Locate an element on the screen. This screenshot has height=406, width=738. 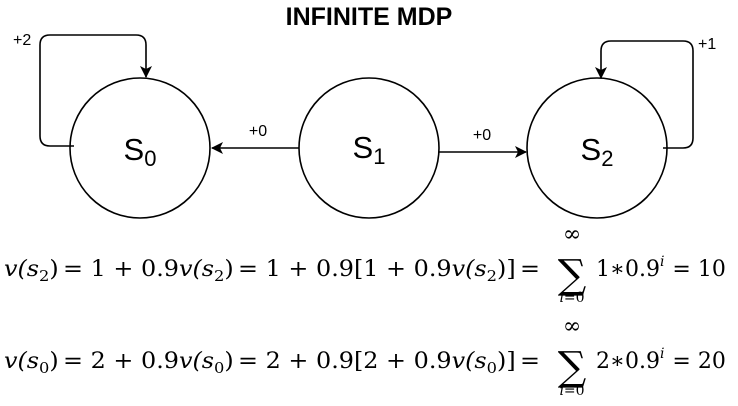
state-s0-label: S0 is located at coordinates (140, 151).